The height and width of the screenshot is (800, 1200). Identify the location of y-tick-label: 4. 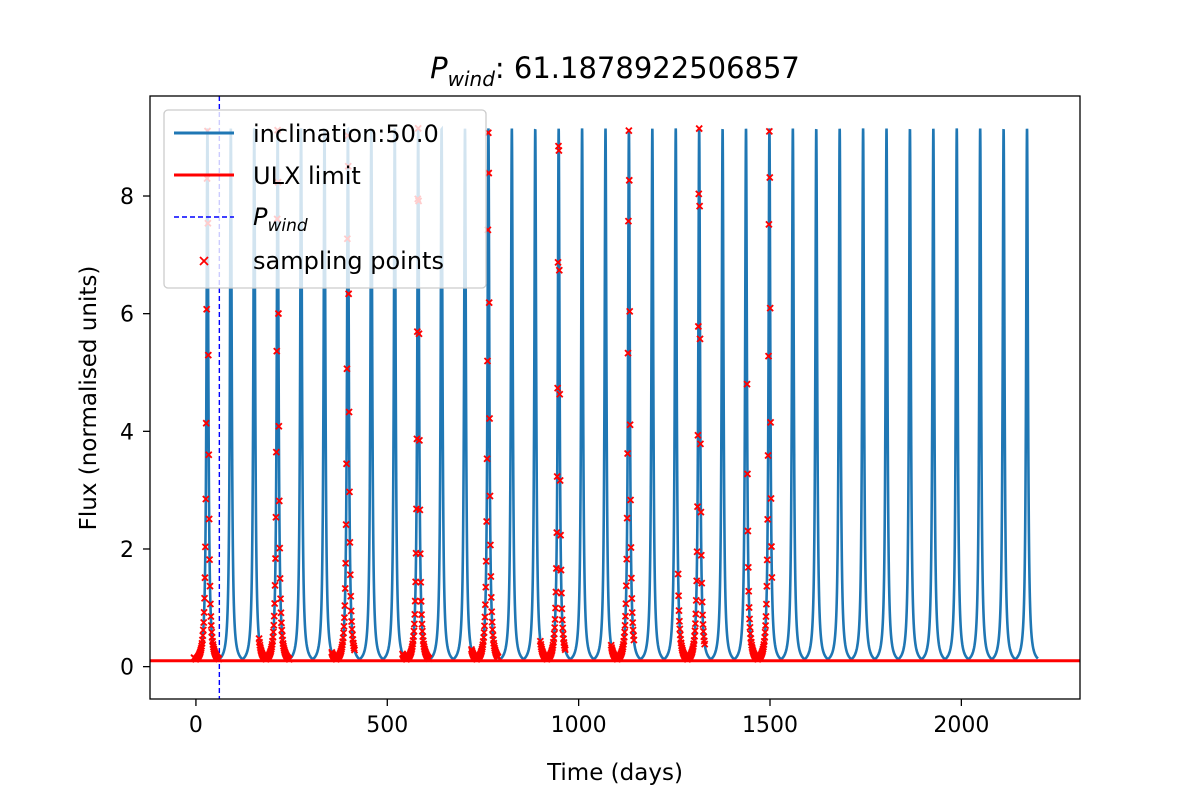
(127, 432).